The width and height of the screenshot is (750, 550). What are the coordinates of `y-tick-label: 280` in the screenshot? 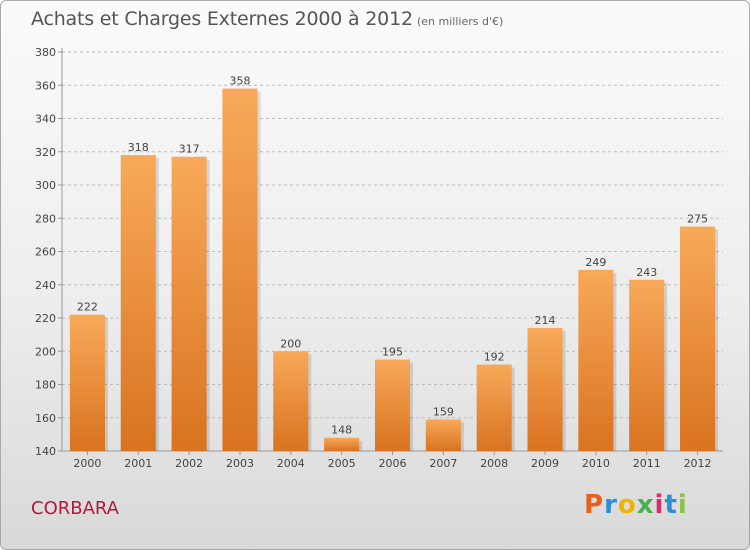 It's located at (45, 218).